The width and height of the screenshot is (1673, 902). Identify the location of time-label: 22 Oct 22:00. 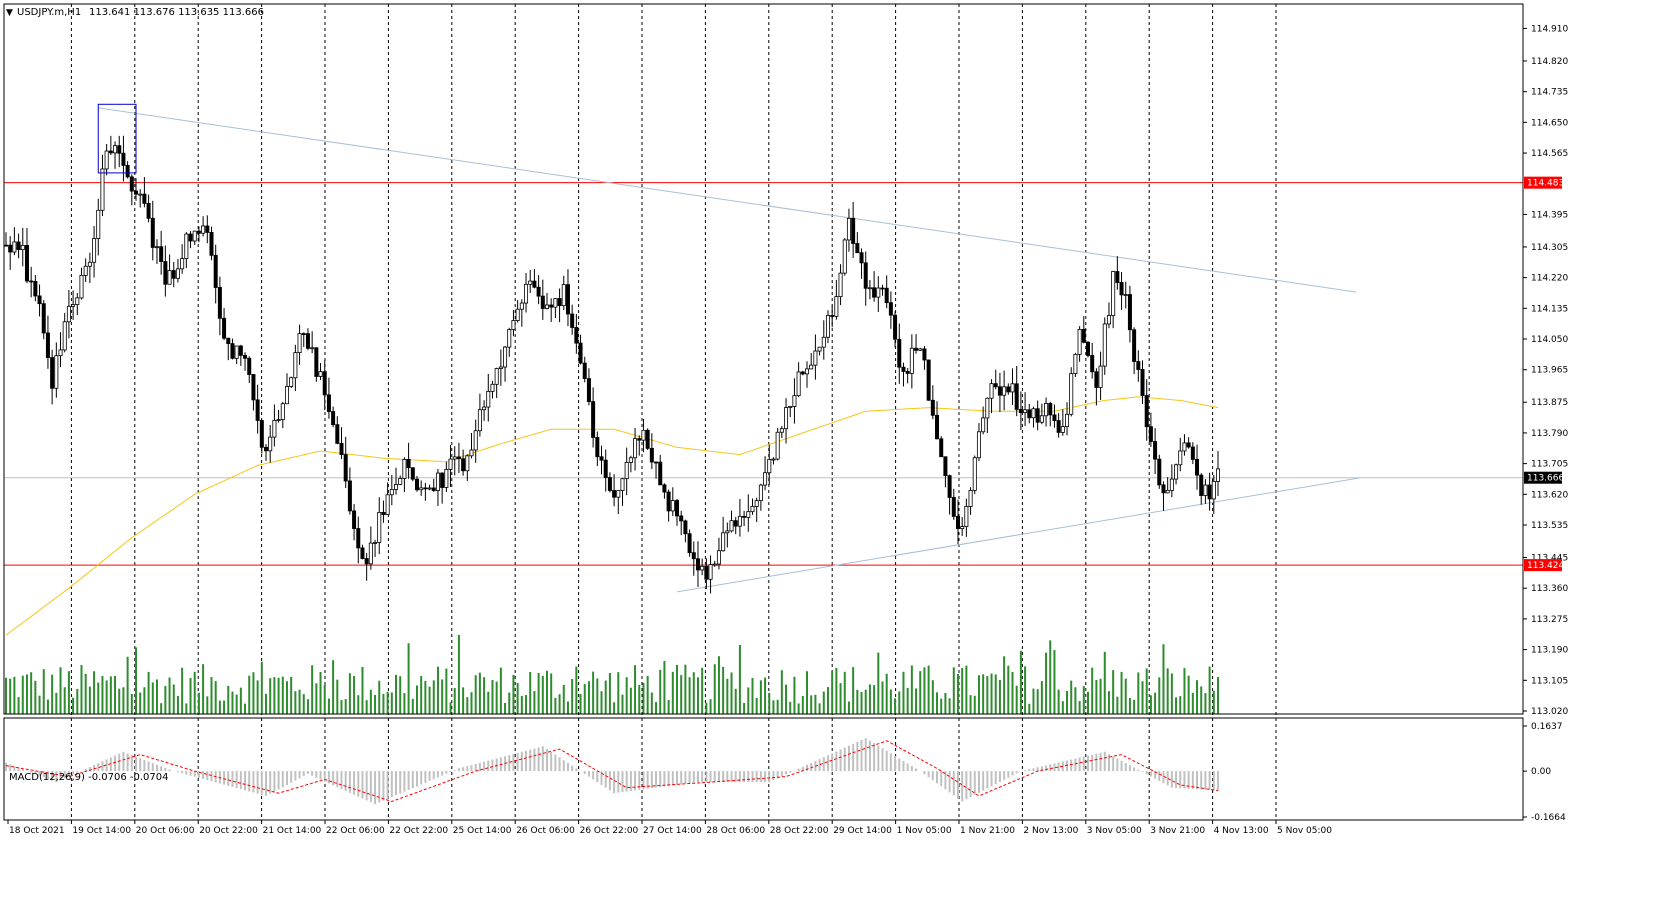
(418, 831).